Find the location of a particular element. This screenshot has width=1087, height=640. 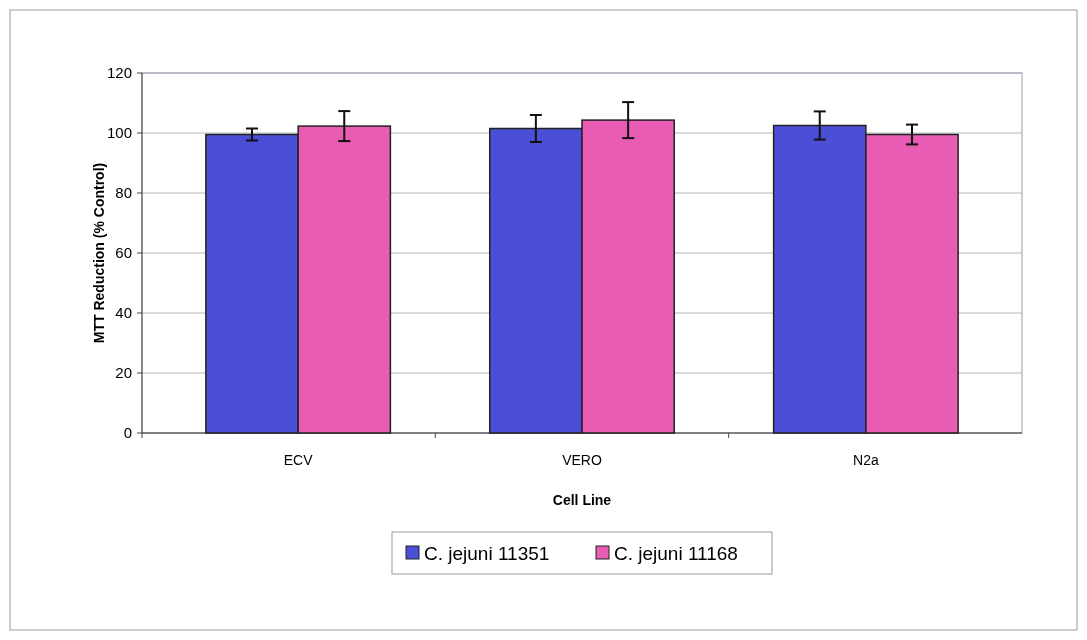

y-tick-label: 80 is located at coordinates (123, 193).